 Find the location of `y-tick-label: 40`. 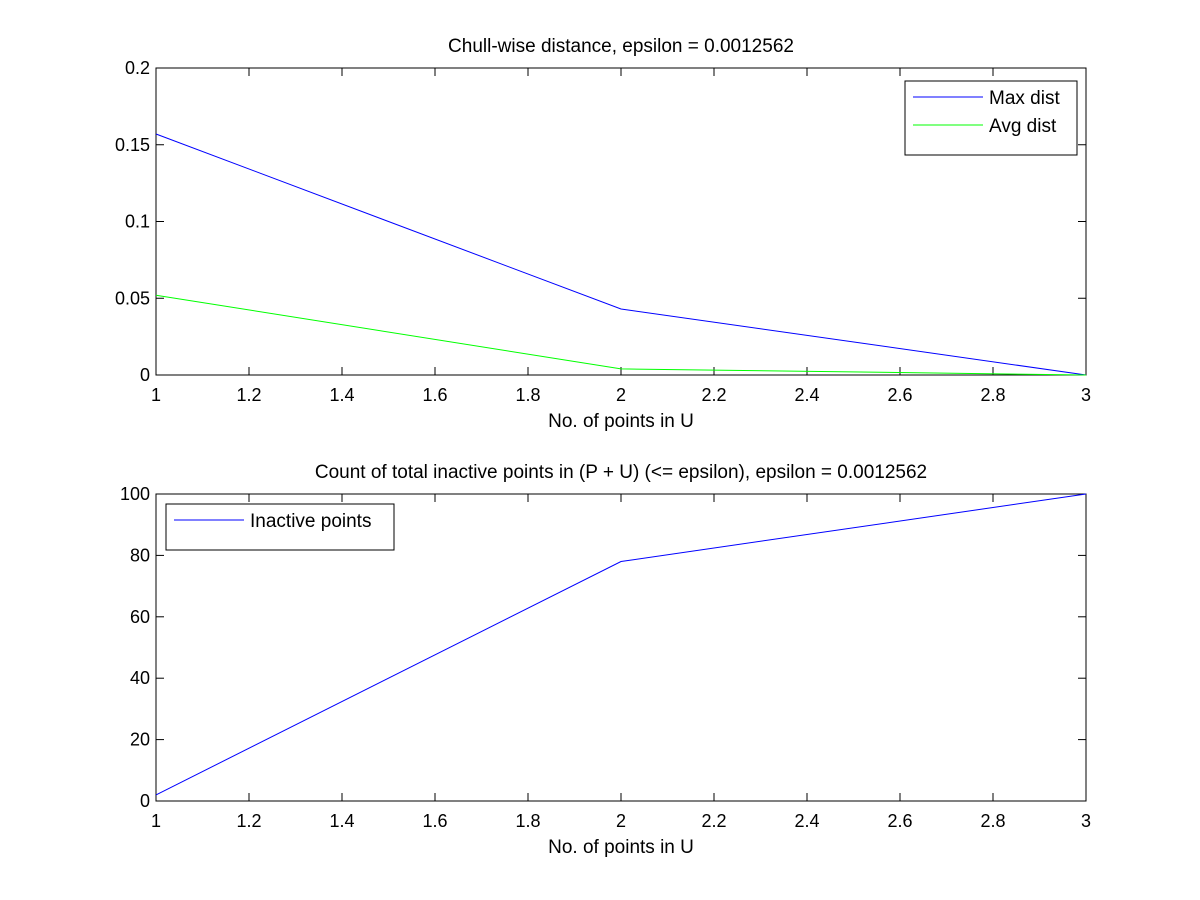

y-tick-label: 40 is located at coordinates (140, 678).